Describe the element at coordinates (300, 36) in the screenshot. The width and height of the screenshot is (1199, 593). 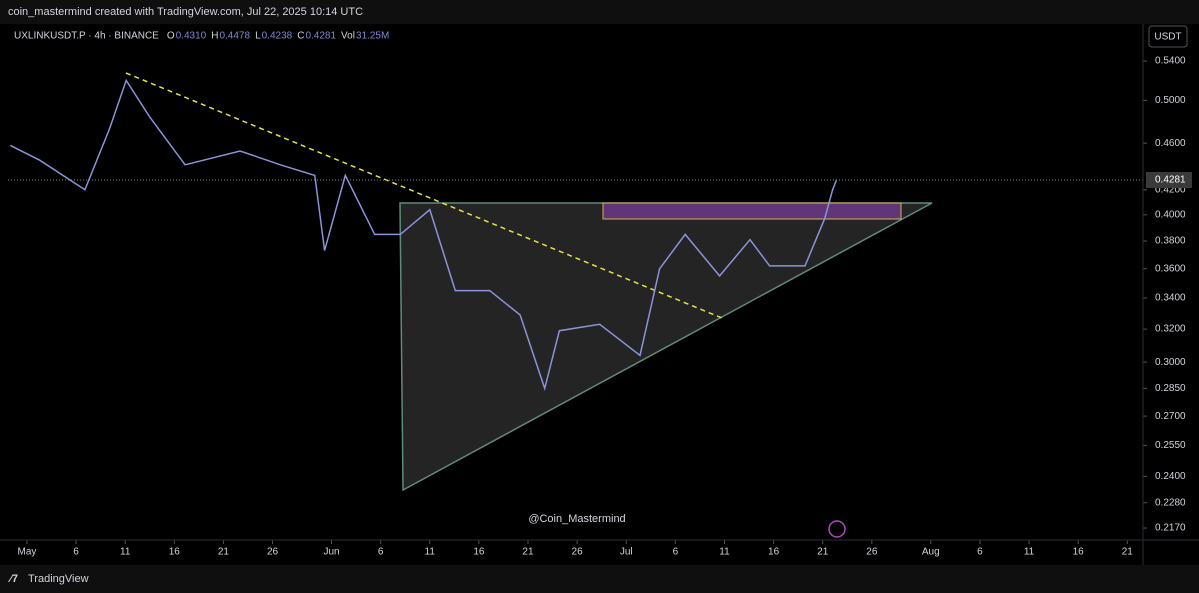
I see `ohlc-label: C` at that location.